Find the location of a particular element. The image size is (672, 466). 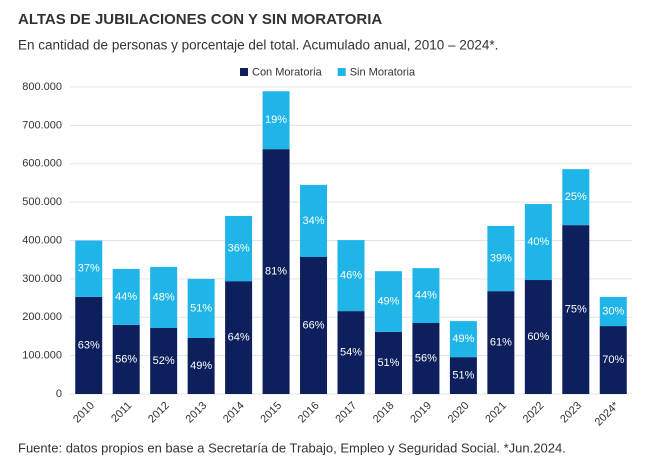

percent-label: 70% is located at coordinates (613, 360).